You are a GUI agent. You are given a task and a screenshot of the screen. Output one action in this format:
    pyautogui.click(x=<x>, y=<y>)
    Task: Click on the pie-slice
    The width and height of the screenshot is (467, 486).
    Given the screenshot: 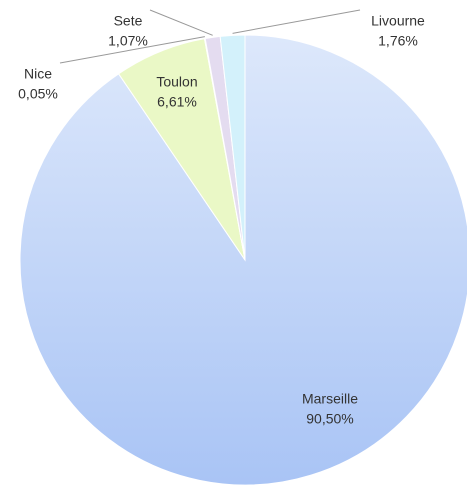 What is the action you would take?
    pyautogui.click(x=232, y=147)
    